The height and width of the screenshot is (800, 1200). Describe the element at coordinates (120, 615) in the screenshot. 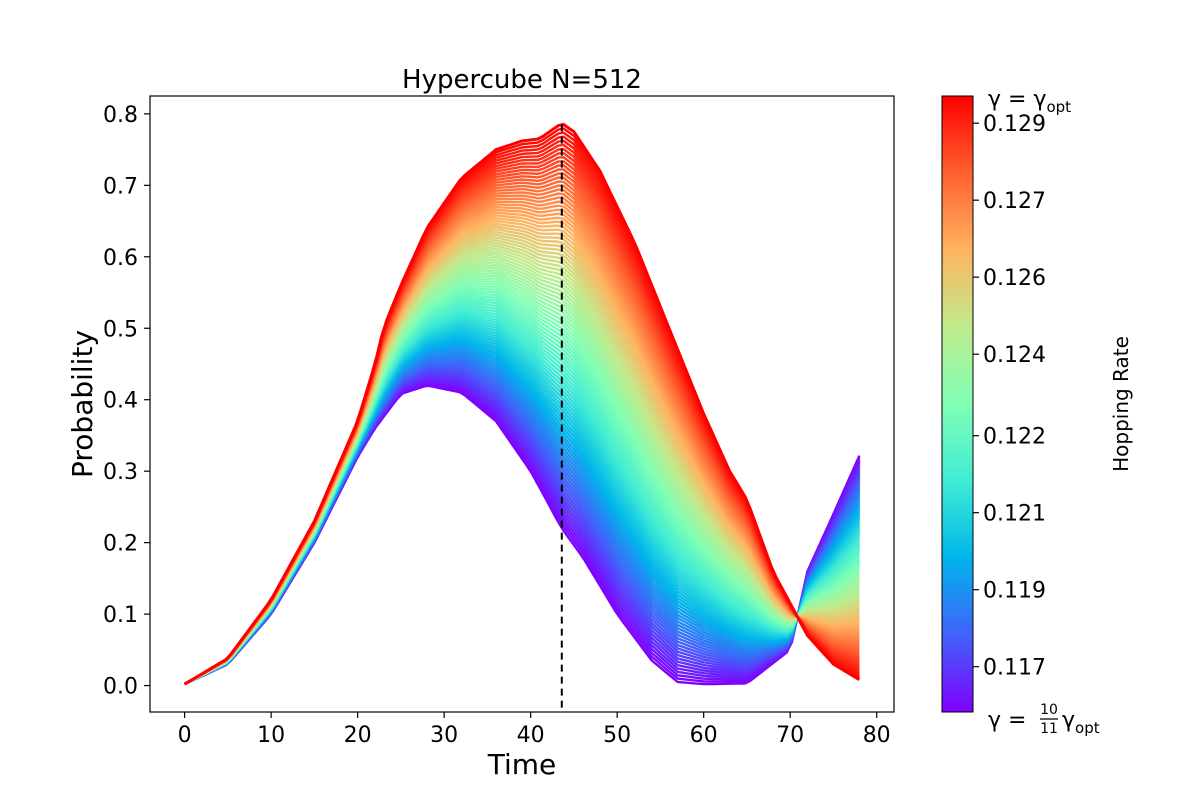

I see `y-tick-label: 0.1` at that location.